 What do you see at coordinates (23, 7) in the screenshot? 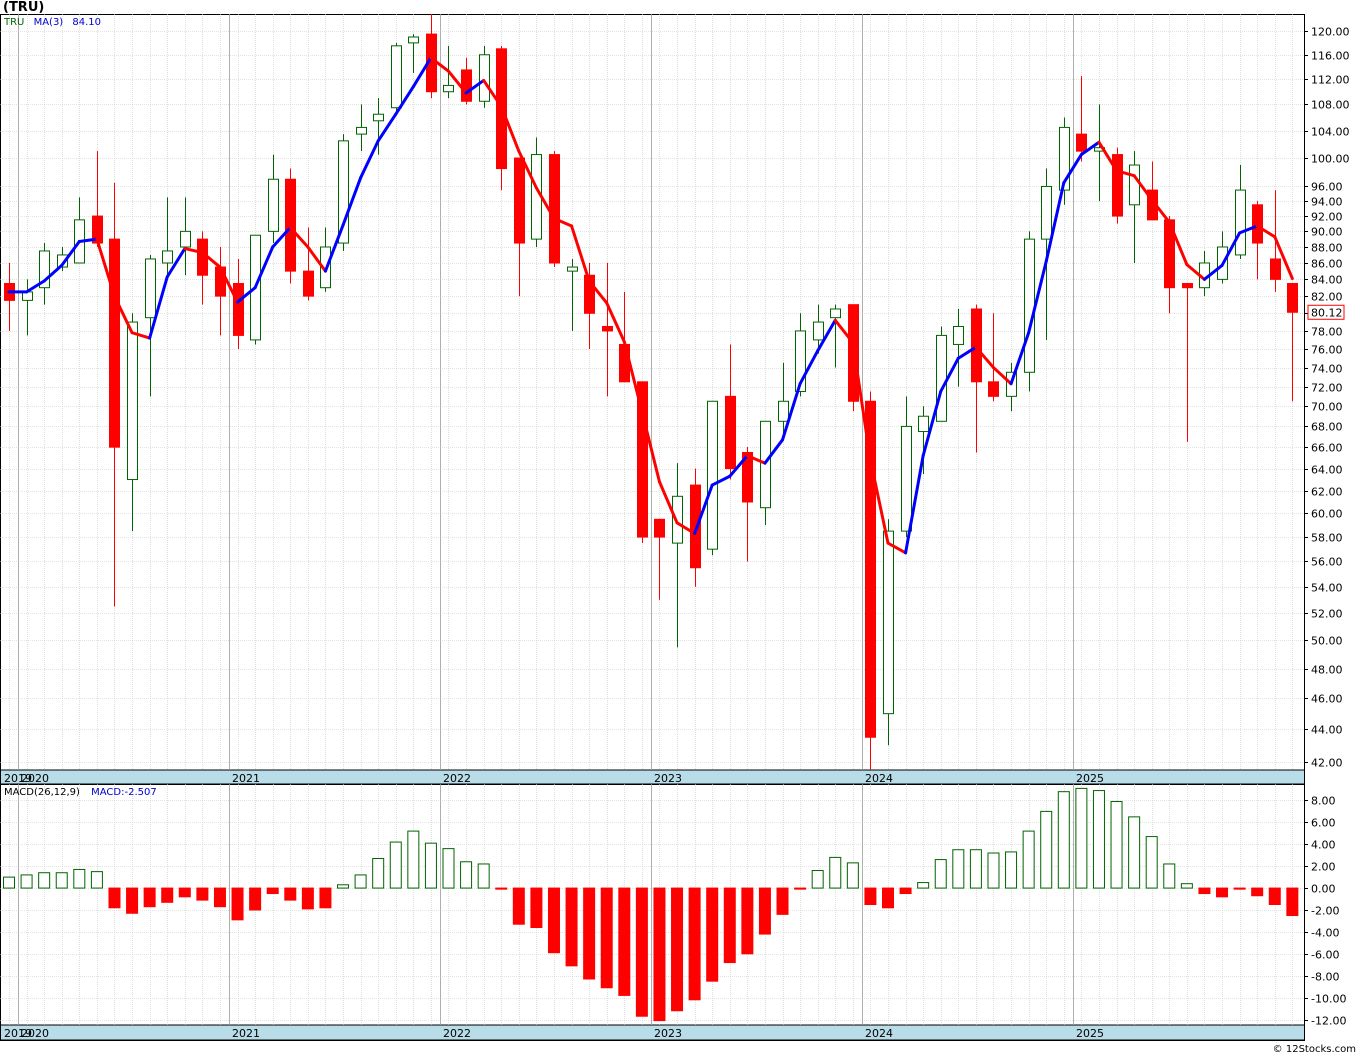
I see `chart-title: (TRU)` at bounding box center [23, 7].